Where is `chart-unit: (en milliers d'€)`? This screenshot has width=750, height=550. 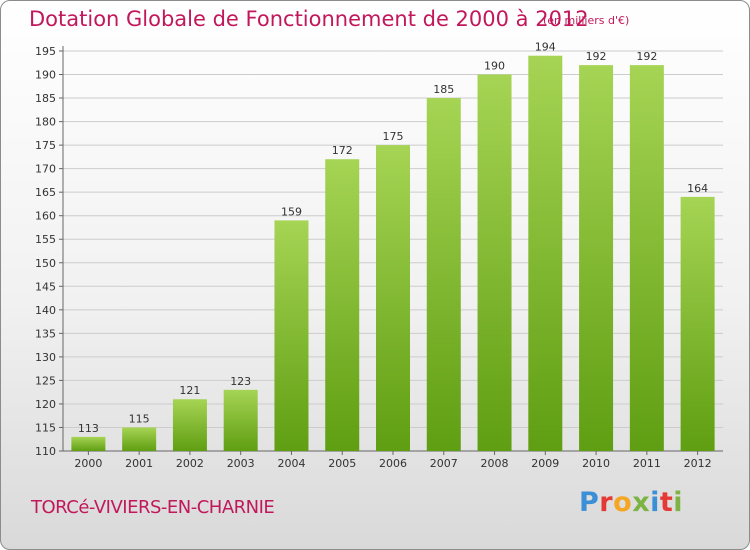 chart-unit: (en milliers d'€) is located at coordinates (586, 20).